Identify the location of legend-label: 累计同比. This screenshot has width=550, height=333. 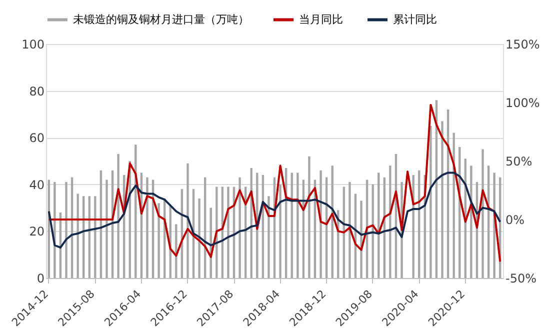
(415, 19).